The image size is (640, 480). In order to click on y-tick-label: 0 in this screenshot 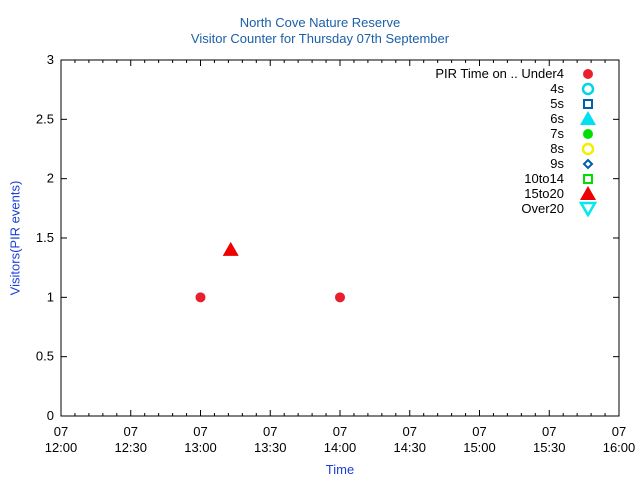, I will do `click(50, 415)`.